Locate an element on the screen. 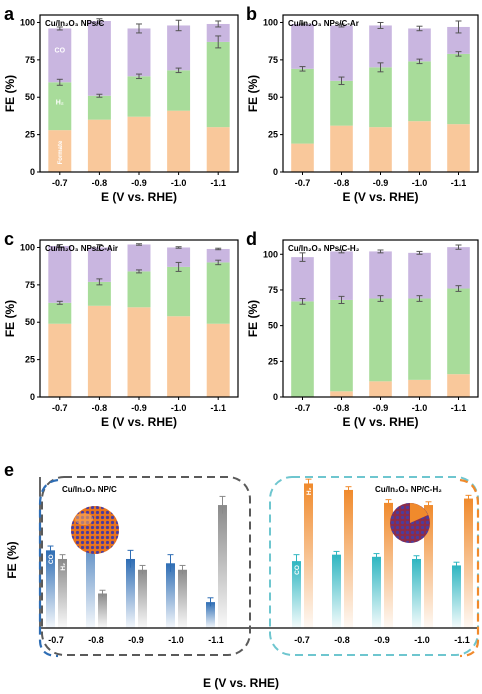 This screenshot has height=694, width=482. bar-e-right_group--1.0-1 is located at coordinates (428, 566).